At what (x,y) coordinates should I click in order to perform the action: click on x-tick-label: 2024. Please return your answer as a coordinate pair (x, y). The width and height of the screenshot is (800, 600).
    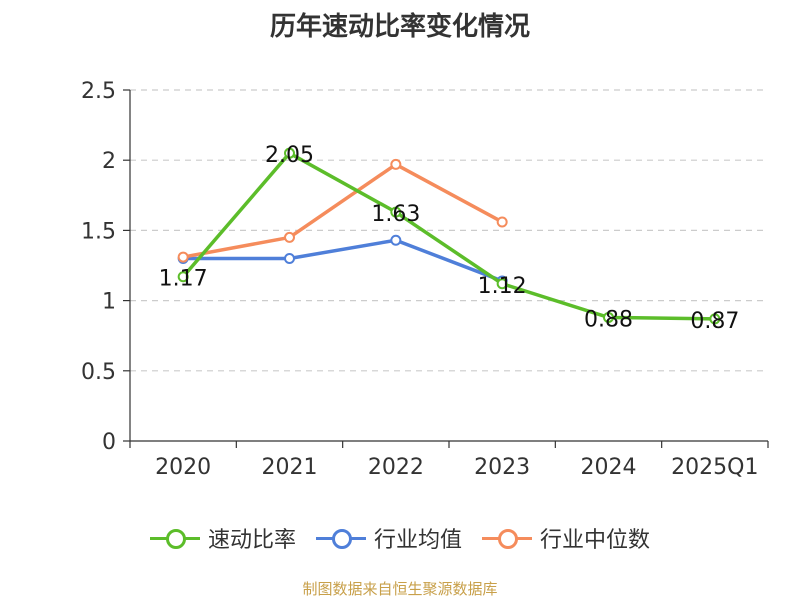
    Looking at the image, I should click on (609, 467).